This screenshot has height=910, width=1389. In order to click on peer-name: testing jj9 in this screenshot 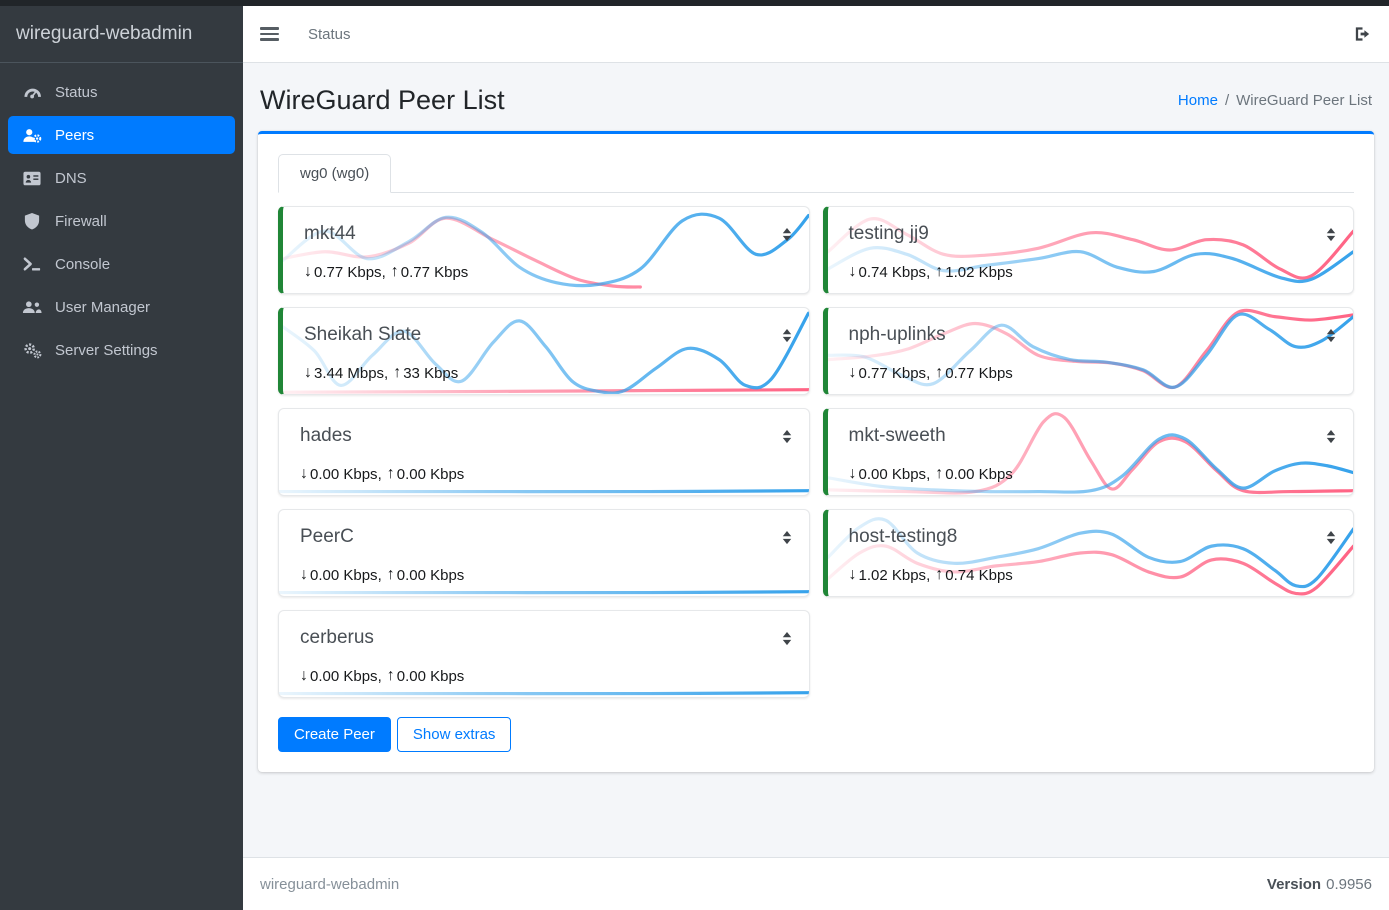, I will do `click(888, 233)`.